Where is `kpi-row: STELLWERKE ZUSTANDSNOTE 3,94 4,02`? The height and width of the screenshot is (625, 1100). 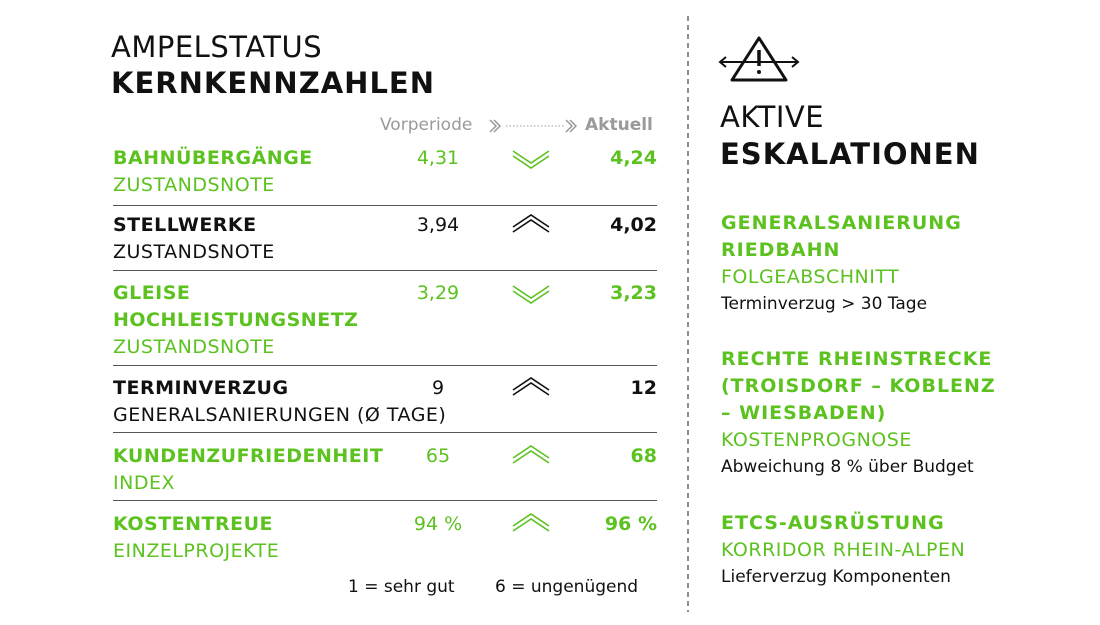 kpi-row: STELLWERKE ZUSTANDSNOTE 3,94 4,02 is located at coordinates (385, 239).